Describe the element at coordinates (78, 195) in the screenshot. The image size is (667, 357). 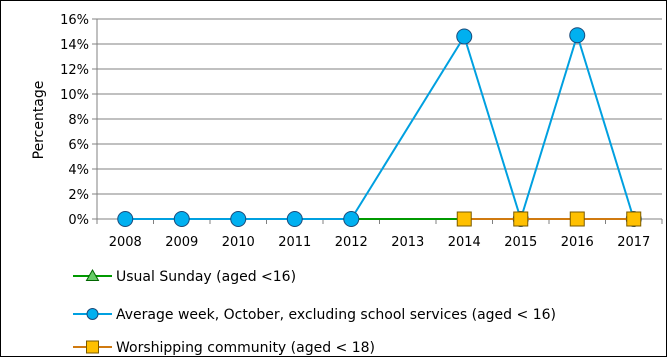
I see `y-tick-label: 2%` at that location.